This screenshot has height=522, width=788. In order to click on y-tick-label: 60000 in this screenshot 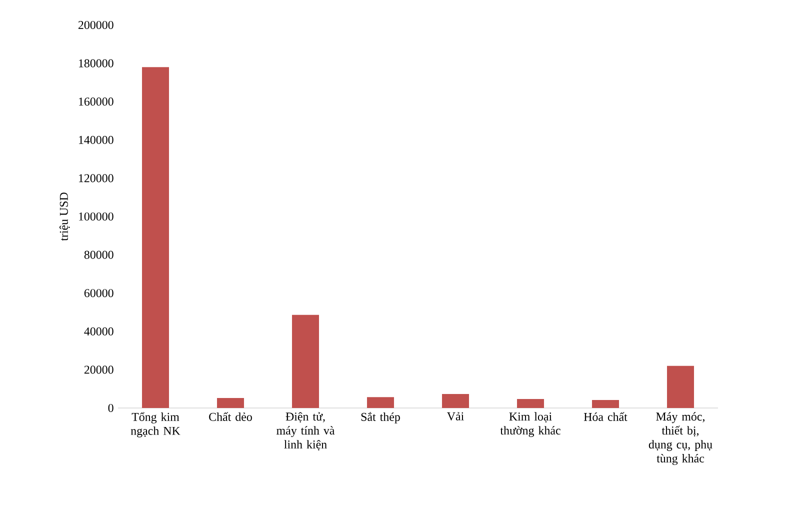, I will do `click(99, 293)`.